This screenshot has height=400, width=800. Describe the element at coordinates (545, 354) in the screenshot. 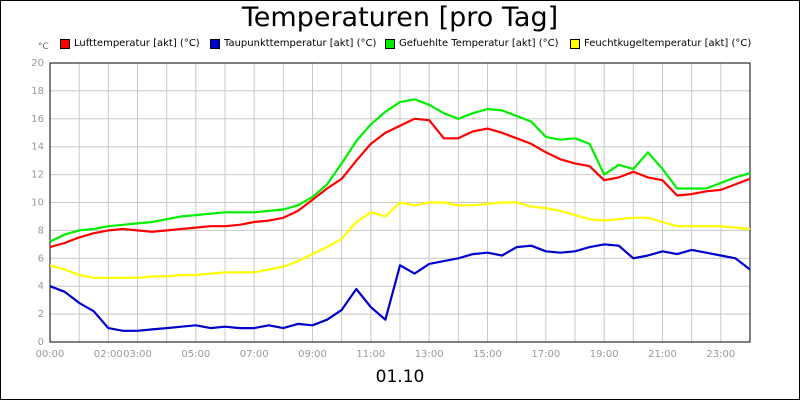

I see `x-tick-label: 17:00` at that location.